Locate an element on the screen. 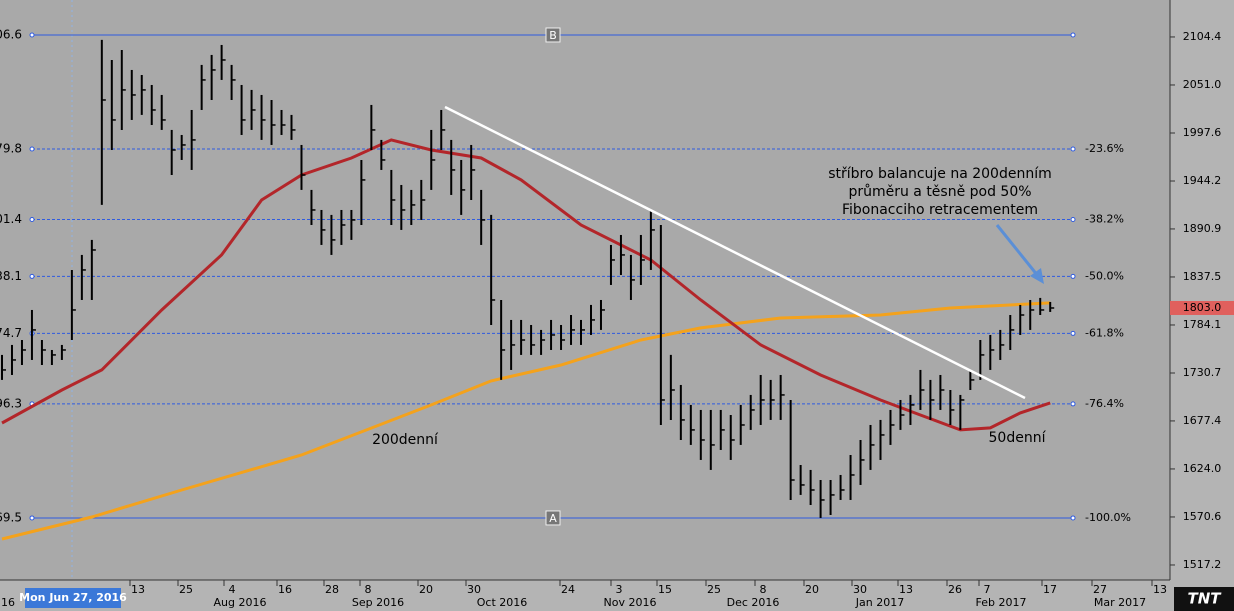 This screenshot has width=1234, height=611. arrow-head is located at coordinates (1037, 276).